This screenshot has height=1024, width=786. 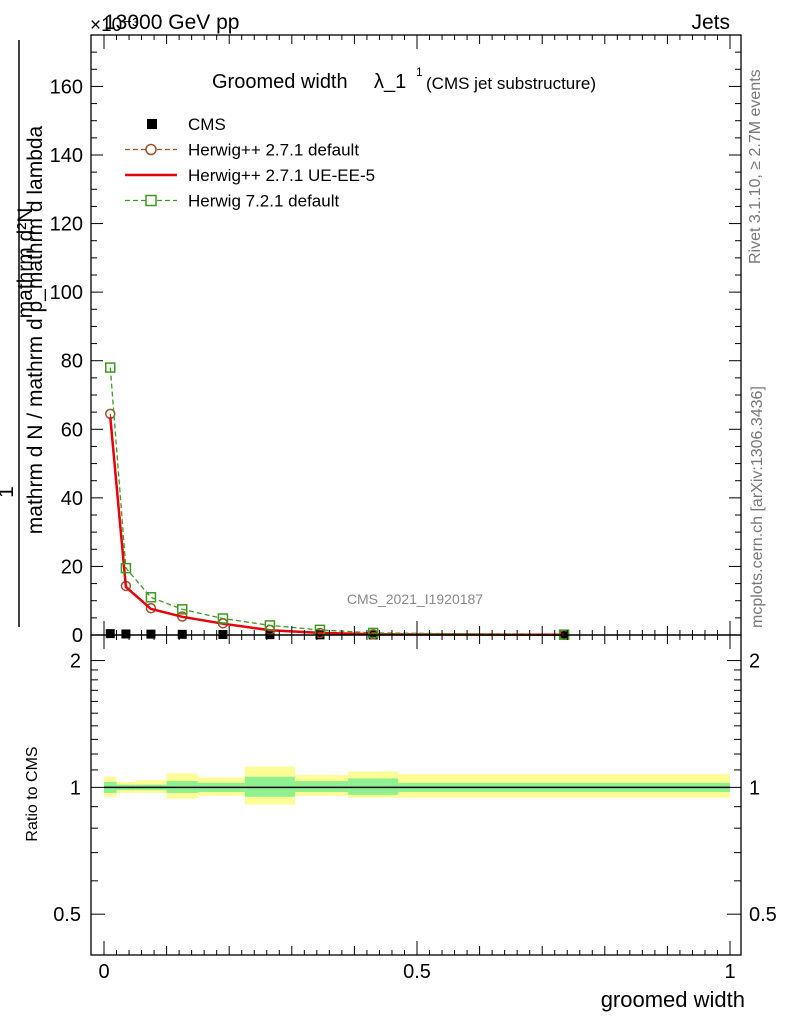 What do you see at coordinates (32, 793) in the screenshot?
I see `ratio-y-axis-label: Ratio to CMS` at bounding box center [32, 793].